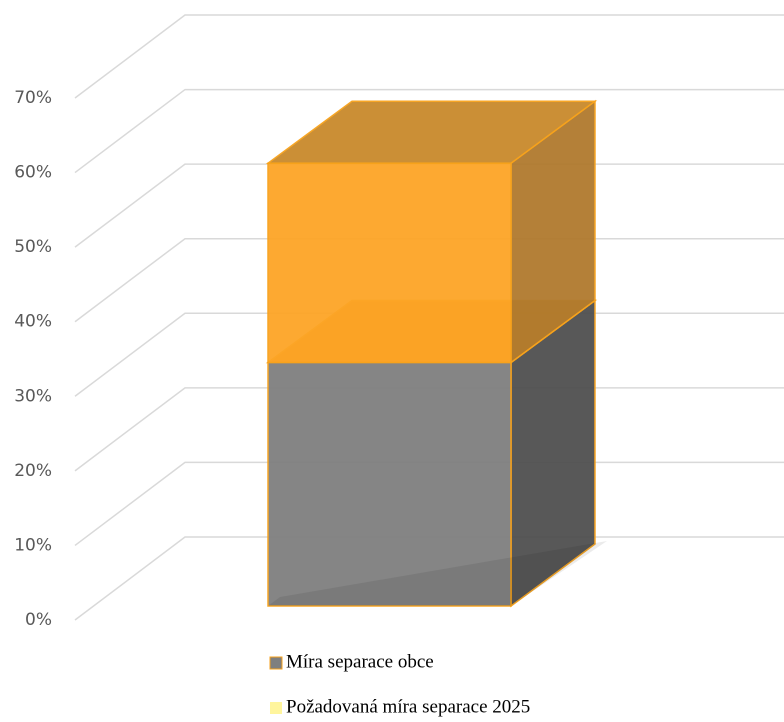 This screenshot has height=722, width=784. What do you see at coordinates (408, 706) in the screenshot?
I see `legend-label: Požadovaná míra separace 2025` at bounding box center [408, 706].